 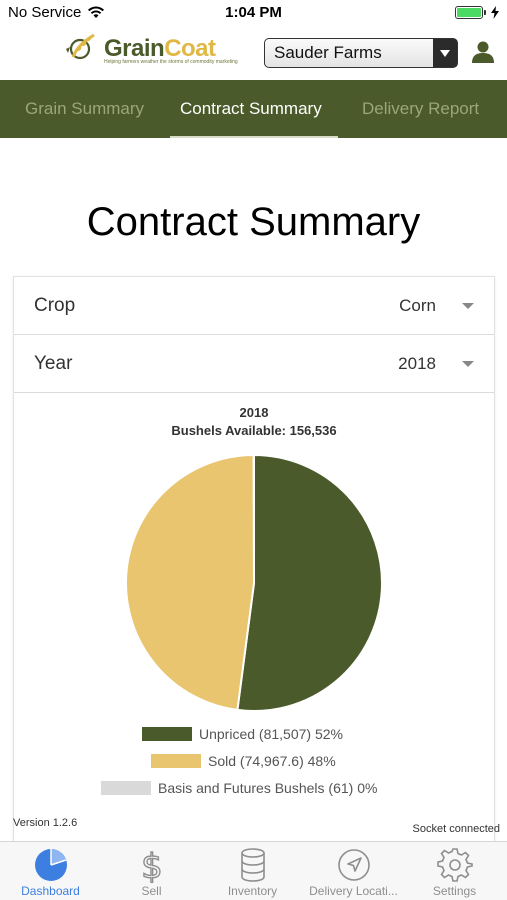 What do you see at coordinates (151, 891) in the screenshot?
I see `nav-label-sell: Sell` at bounding box center [151, 891].